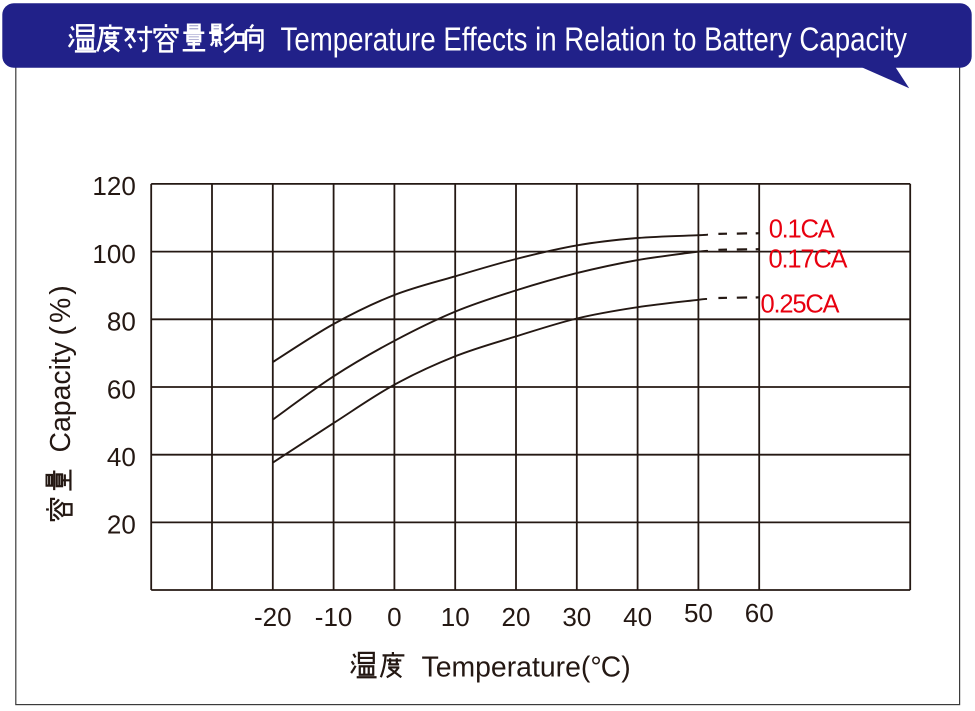  I want to click on svg-text: 50, so click(698, 613).